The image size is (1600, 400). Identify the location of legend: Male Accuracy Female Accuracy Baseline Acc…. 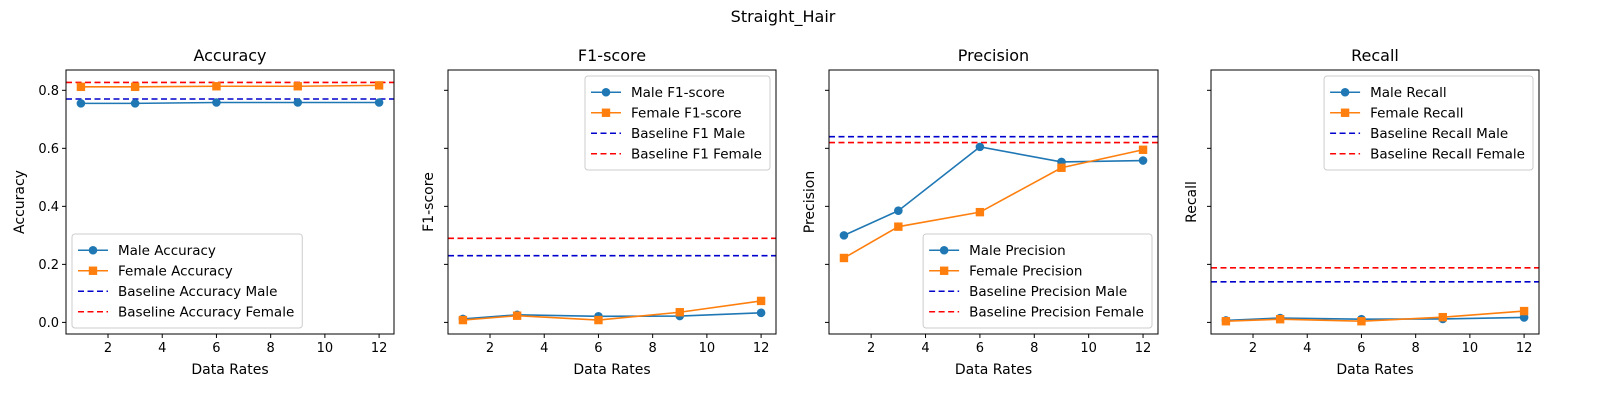
(187, 281).